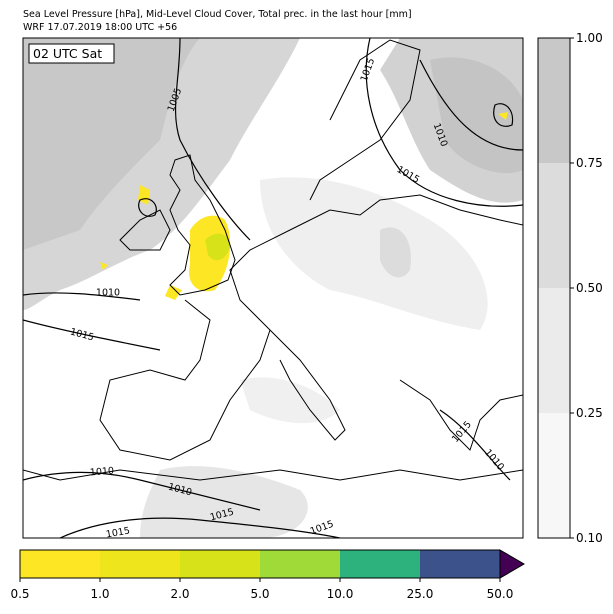 This screenshot has height=614, width=613. I want to click on contour-label: 1015, so click(118, 532).